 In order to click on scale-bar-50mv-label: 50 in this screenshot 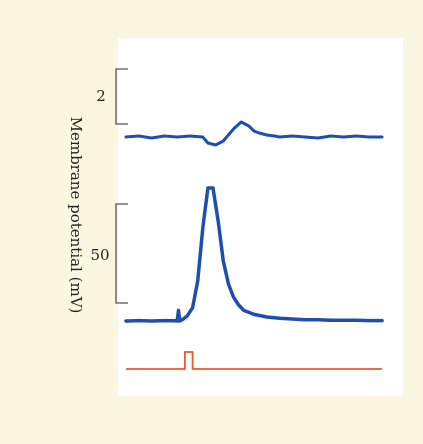, I will do `click(99, 255)`.